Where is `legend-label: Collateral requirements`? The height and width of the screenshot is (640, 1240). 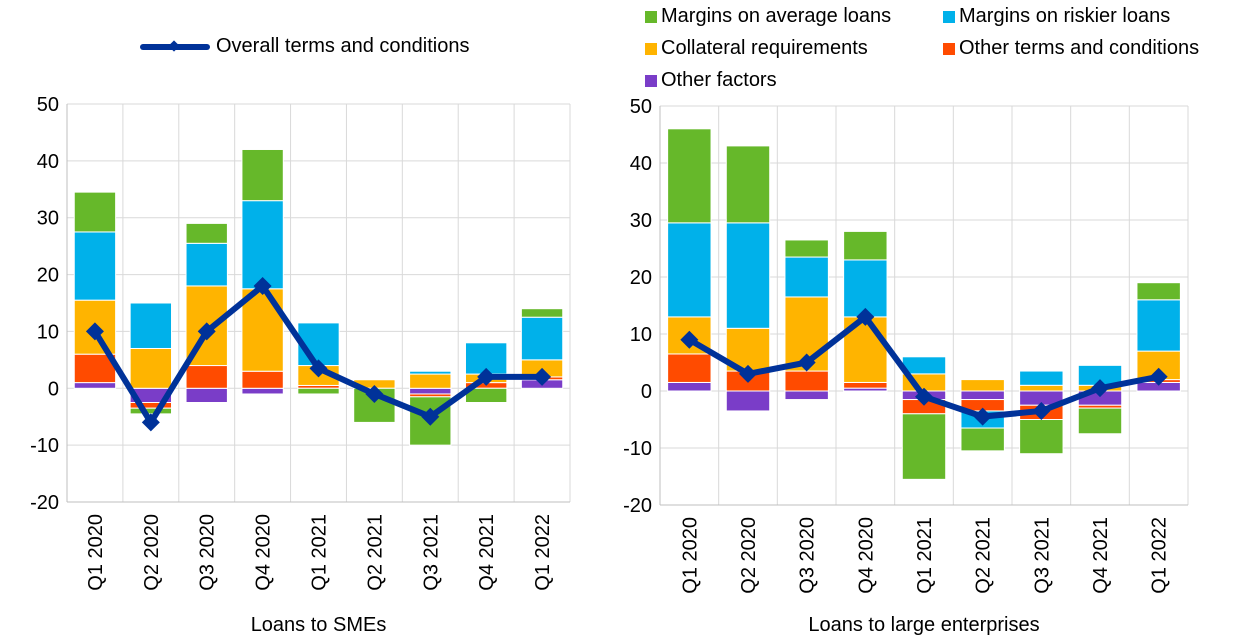 legend-label: Collateral requirements is located at coordinates (764, 48).